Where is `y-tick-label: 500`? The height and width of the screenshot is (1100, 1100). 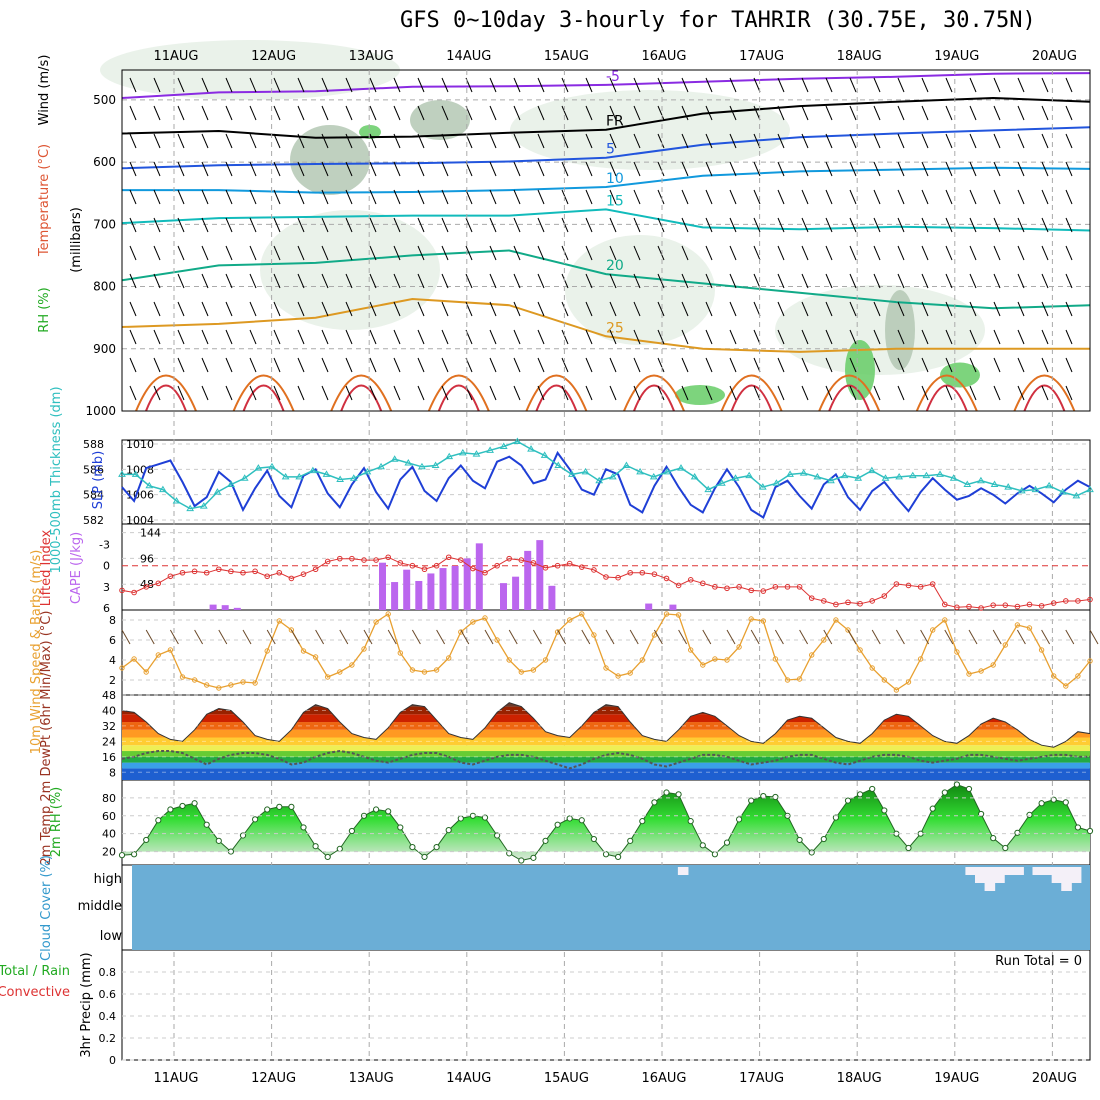 y-tick-label: 500 is located at coordinates (104, 100).